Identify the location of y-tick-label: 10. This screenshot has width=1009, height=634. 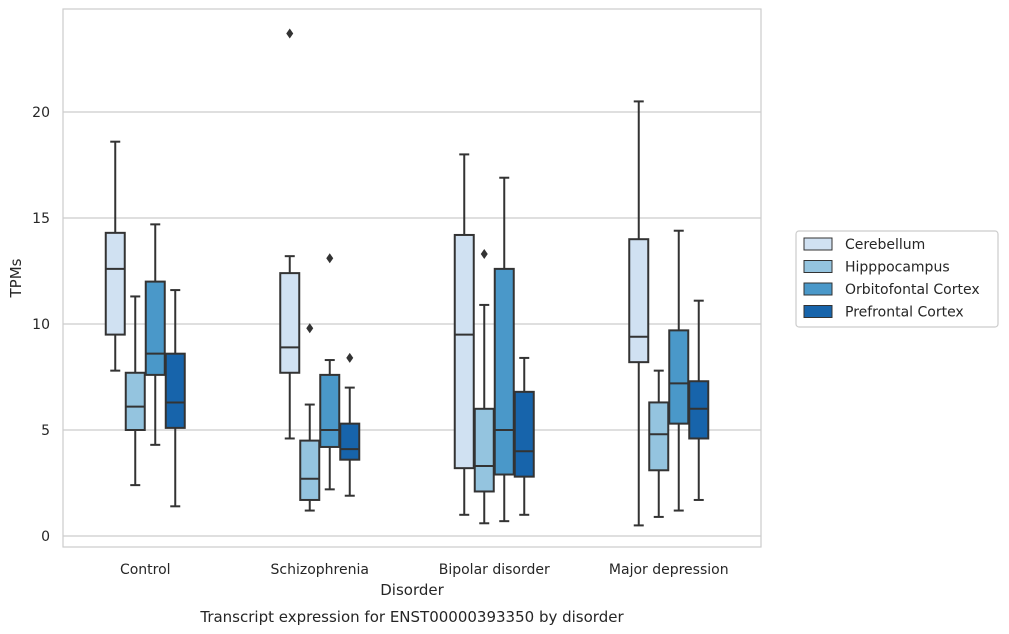
(41, 325).